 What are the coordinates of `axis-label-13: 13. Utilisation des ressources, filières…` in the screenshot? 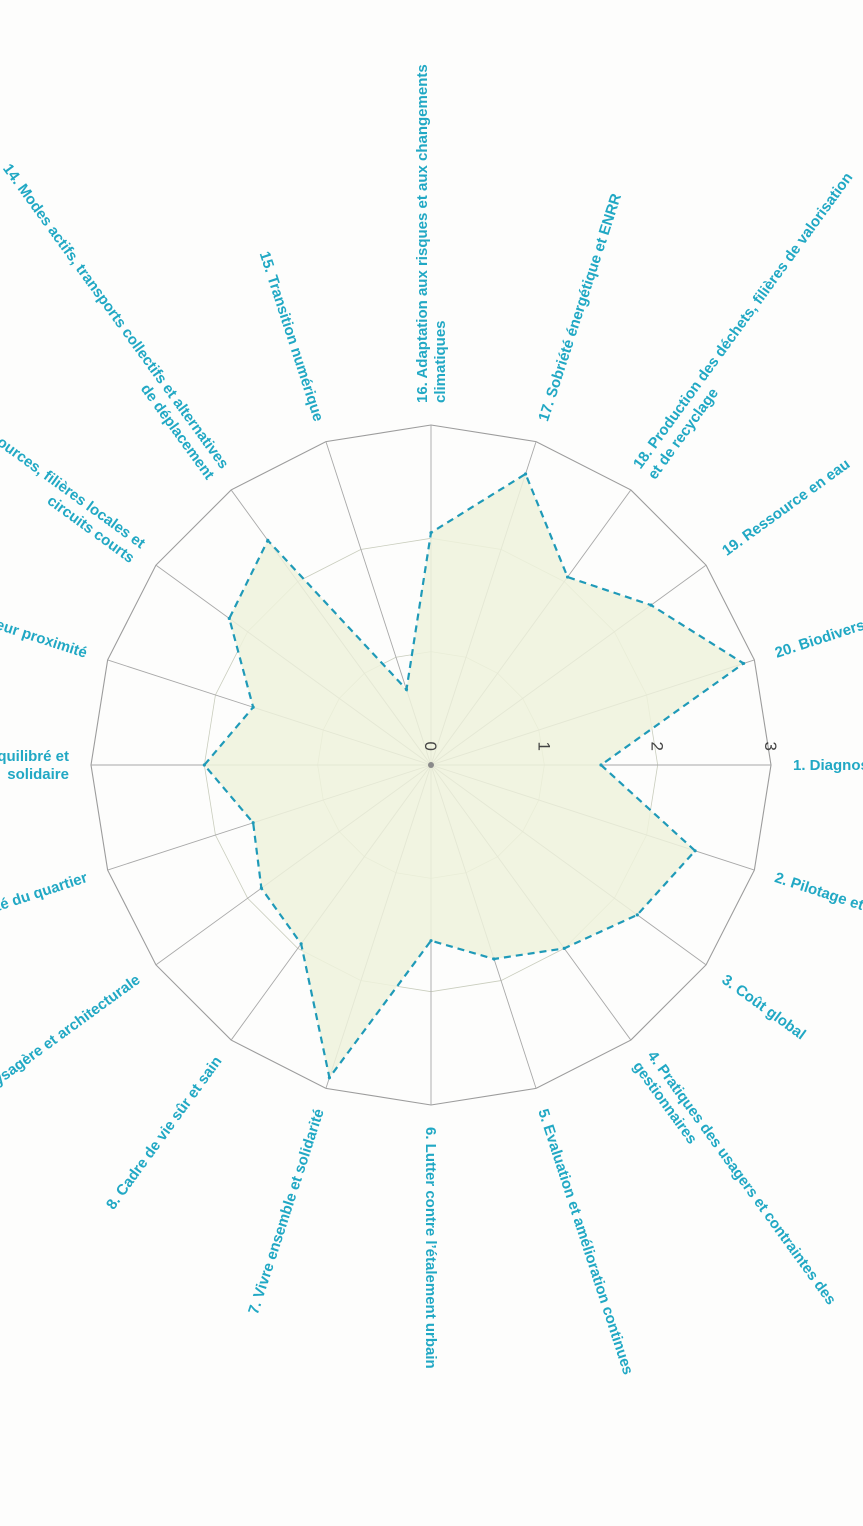 It's located at (74, 452).